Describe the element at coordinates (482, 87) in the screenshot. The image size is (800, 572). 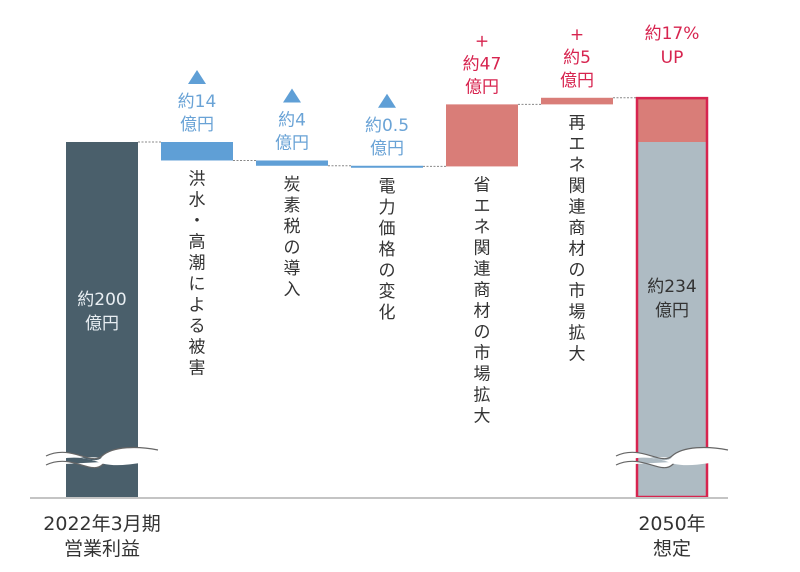
I see `value-label-unit-energy-saving: 億円` at that location.